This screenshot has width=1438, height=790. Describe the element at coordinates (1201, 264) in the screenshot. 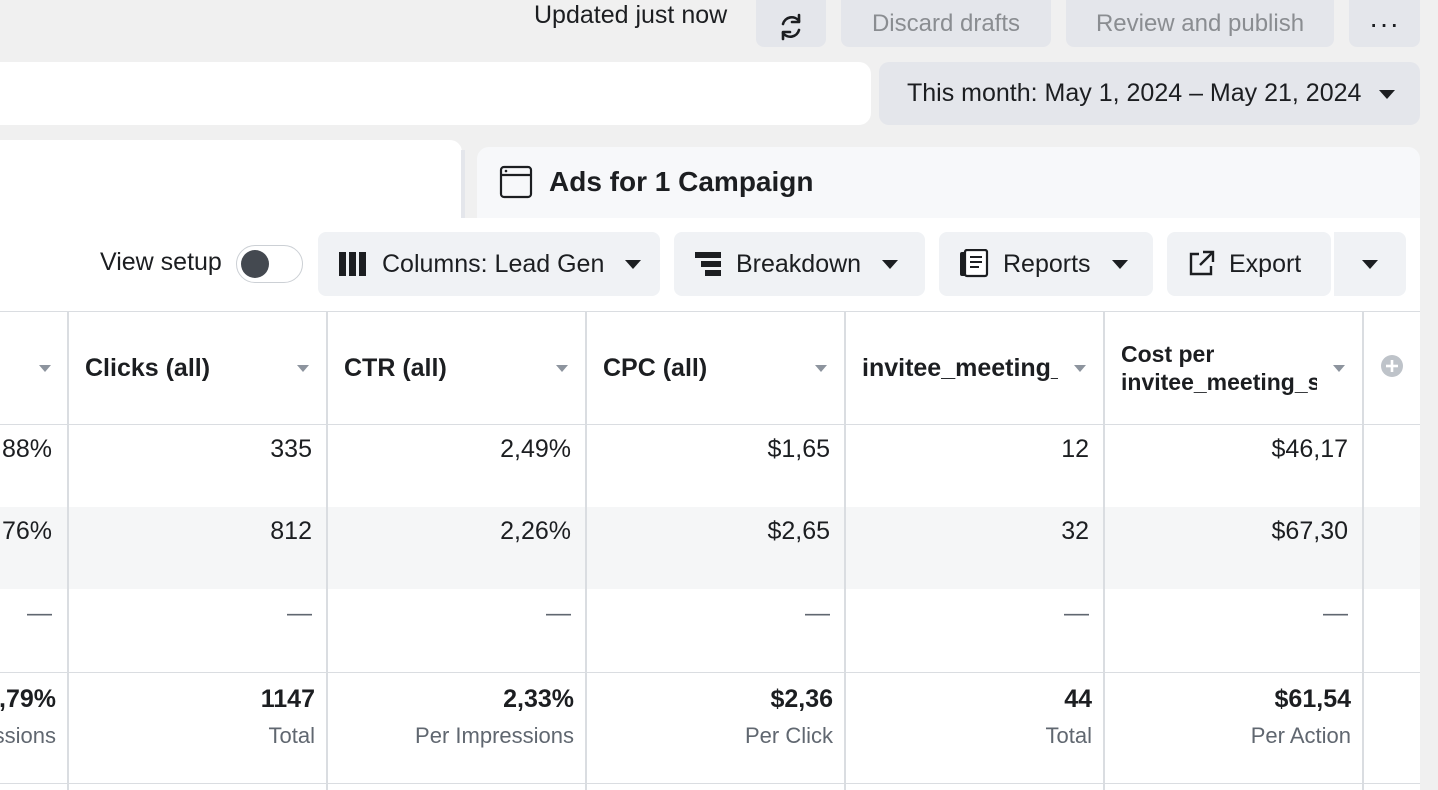

I see `export-icon` at that location.